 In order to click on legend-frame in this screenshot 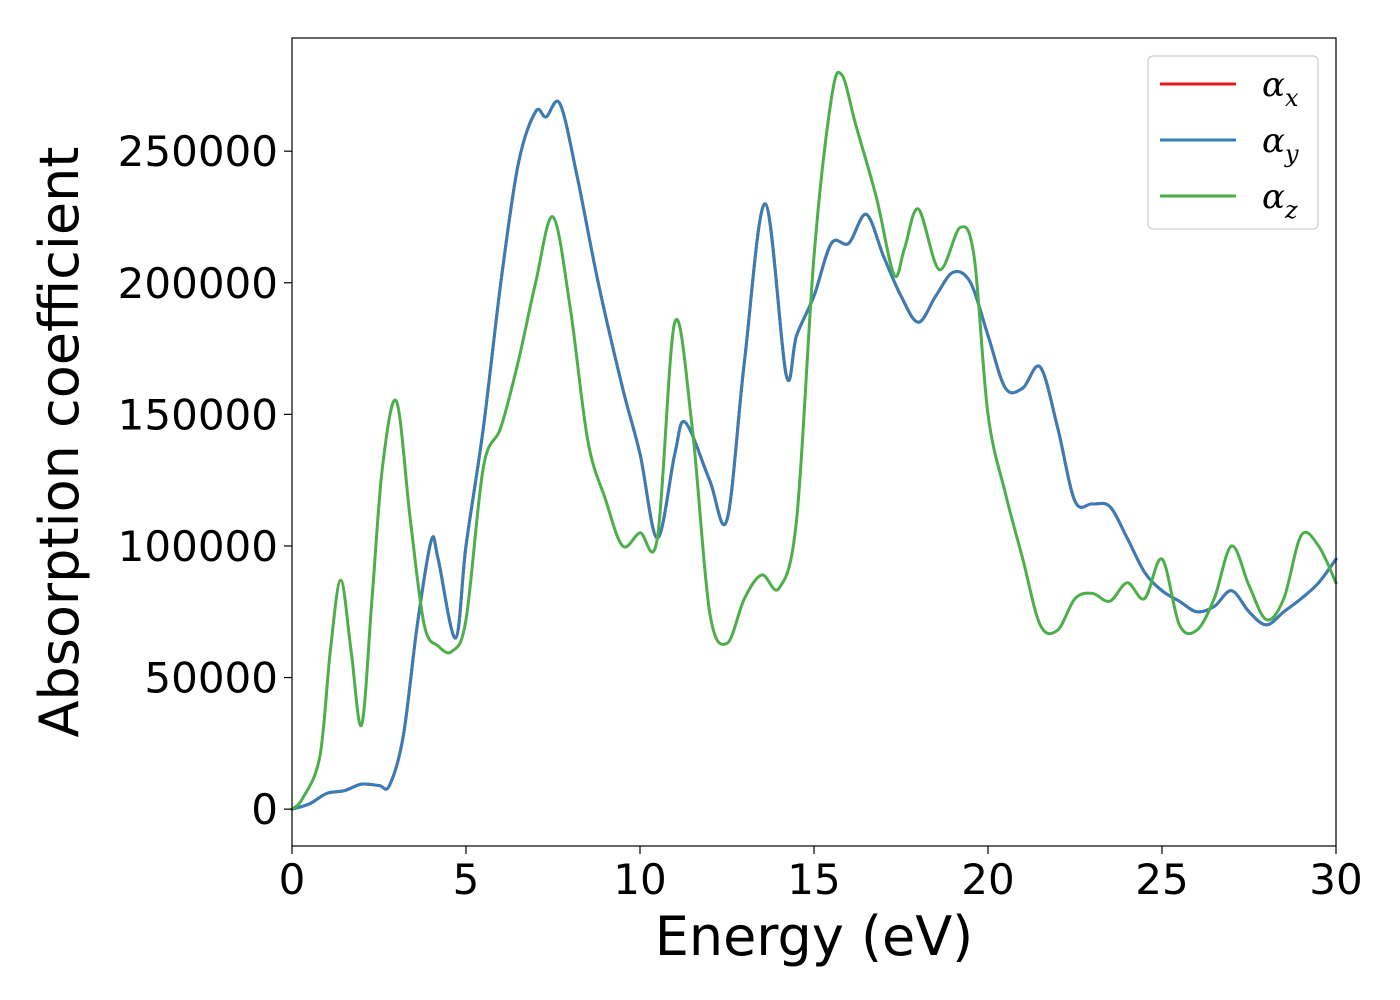, I will do `click(1233, 142)`.